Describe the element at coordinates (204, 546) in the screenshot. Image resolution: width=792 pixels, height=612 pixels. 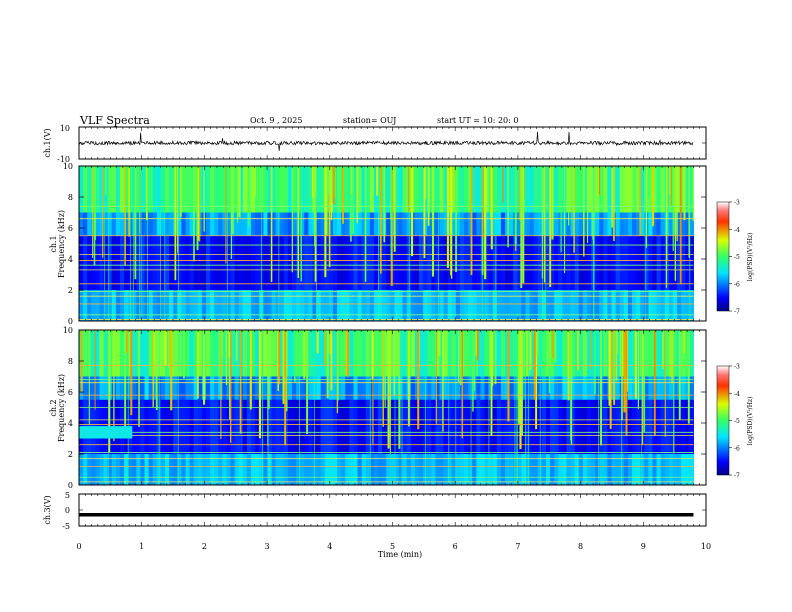
I see `x-tick-label-2: 2` at that location.